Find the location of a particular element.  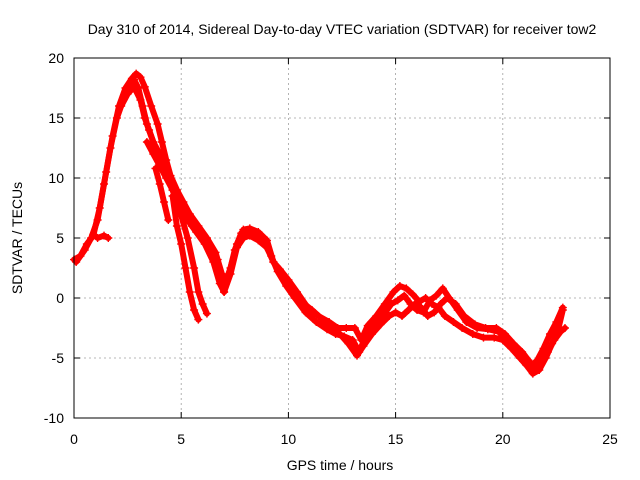

y-tick-label: 0 is located at coordinates (60, 298).